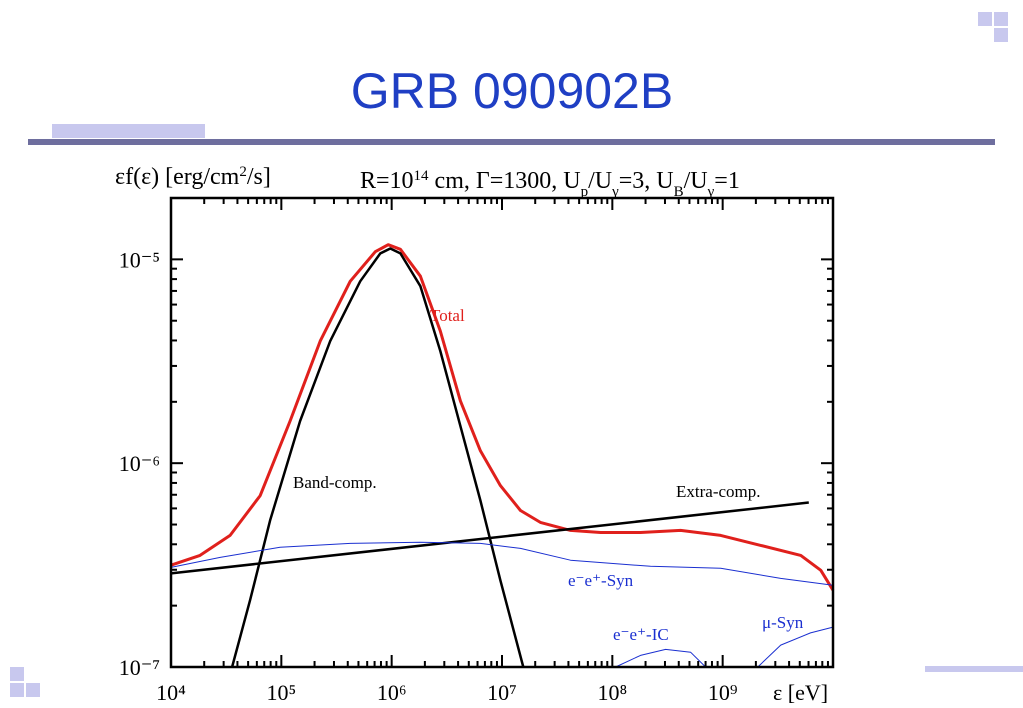 The image size is (1023, 708). What do you see at coordinates (723, 692) in the screenshot?
I see `x-tick-label: 10⁹` at bounding box center [723, 692].